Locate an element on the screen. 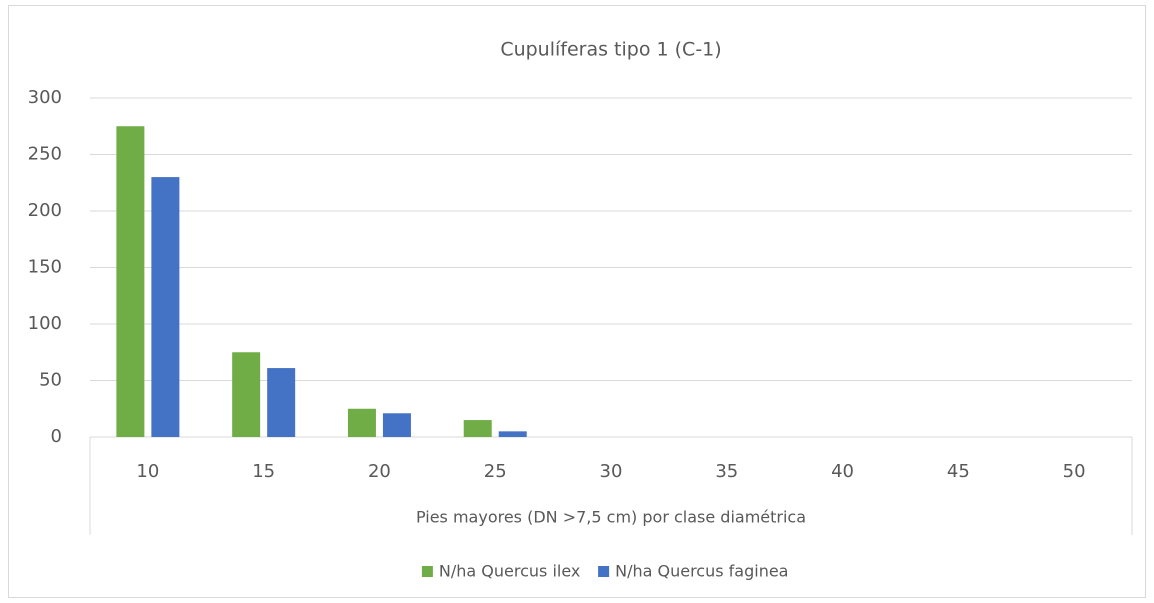 This screenshot has width=1154, height=603. x-tick-label: 45 is located at coordinates (958, 471).